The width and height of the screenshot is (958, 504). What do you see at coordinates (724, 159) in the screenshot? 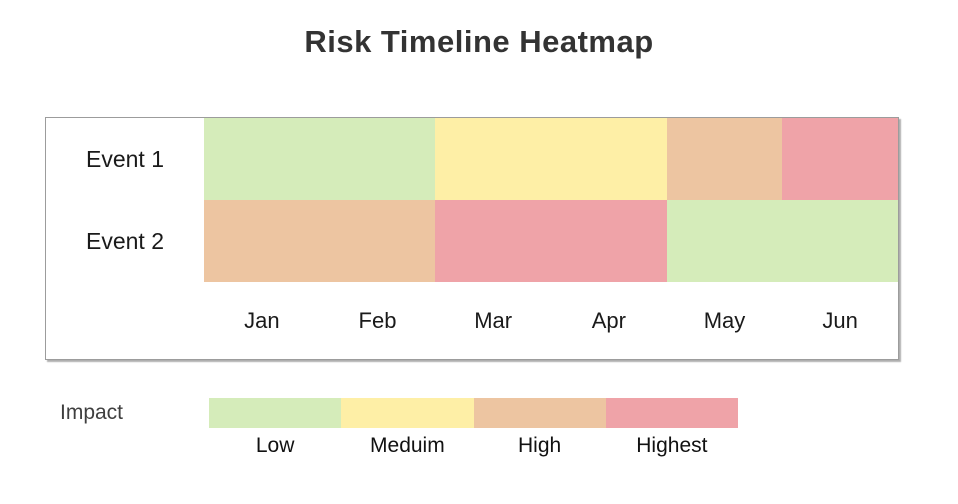
I see `heatmap-cell-event-1-may` at bounding box center [724, 159].